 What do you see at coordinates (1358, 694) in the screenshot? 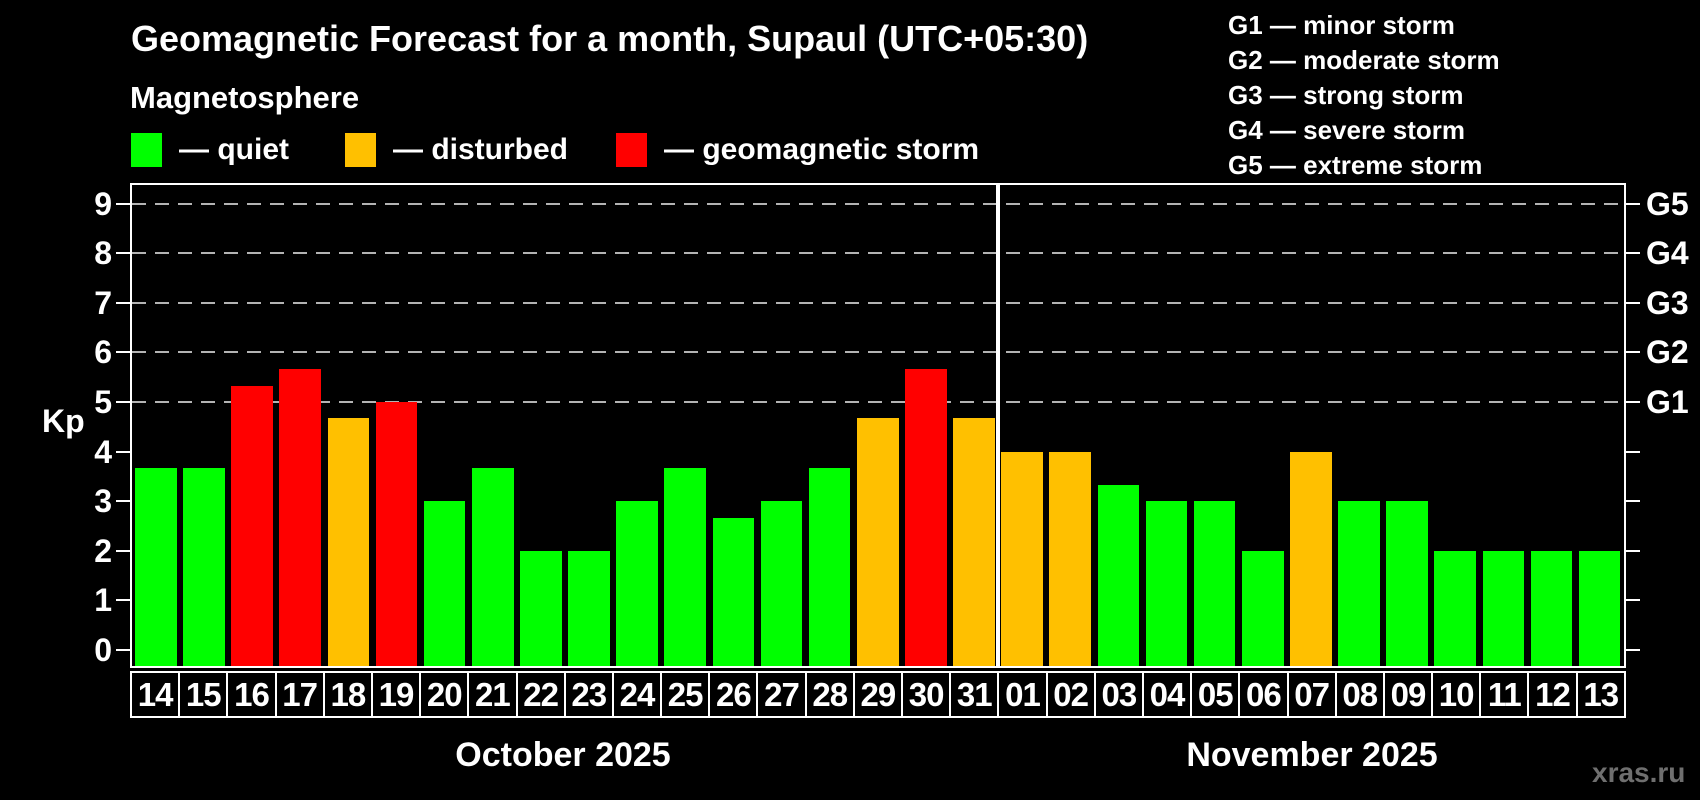
I see `day-label-november-08: 08` at bounding box center [1358, 694].